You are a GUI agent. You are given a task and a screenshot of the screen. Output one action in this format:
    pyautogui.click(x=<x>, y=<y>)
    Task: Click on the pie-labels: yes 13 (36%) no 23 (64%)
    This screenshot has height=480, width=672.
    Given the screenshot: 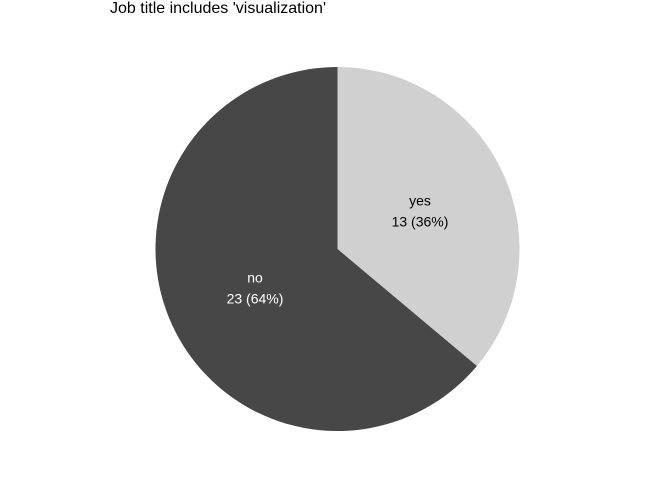 What is the action you would take?
    pyautogui.click(x=338, y=250)
    